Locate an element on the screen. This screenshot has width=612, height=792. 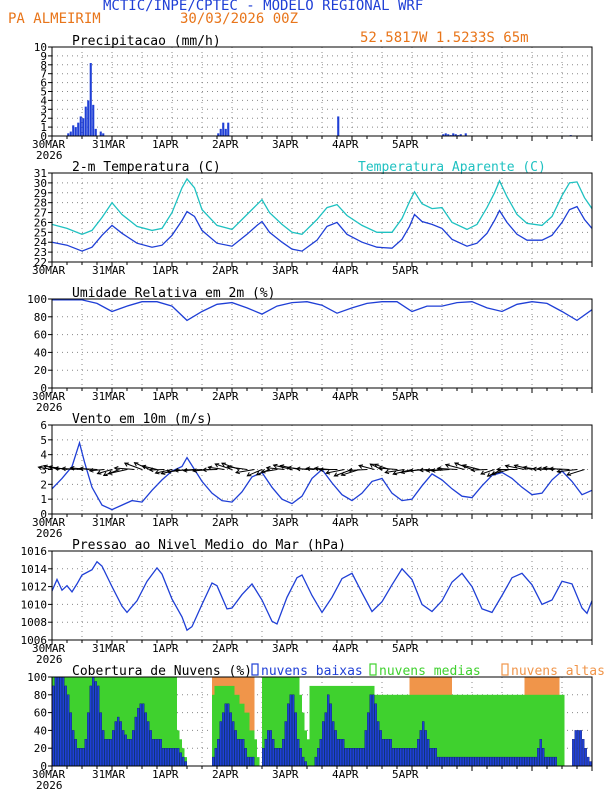
x-tick-label: 30MAR is located at coordinates (48, 774).